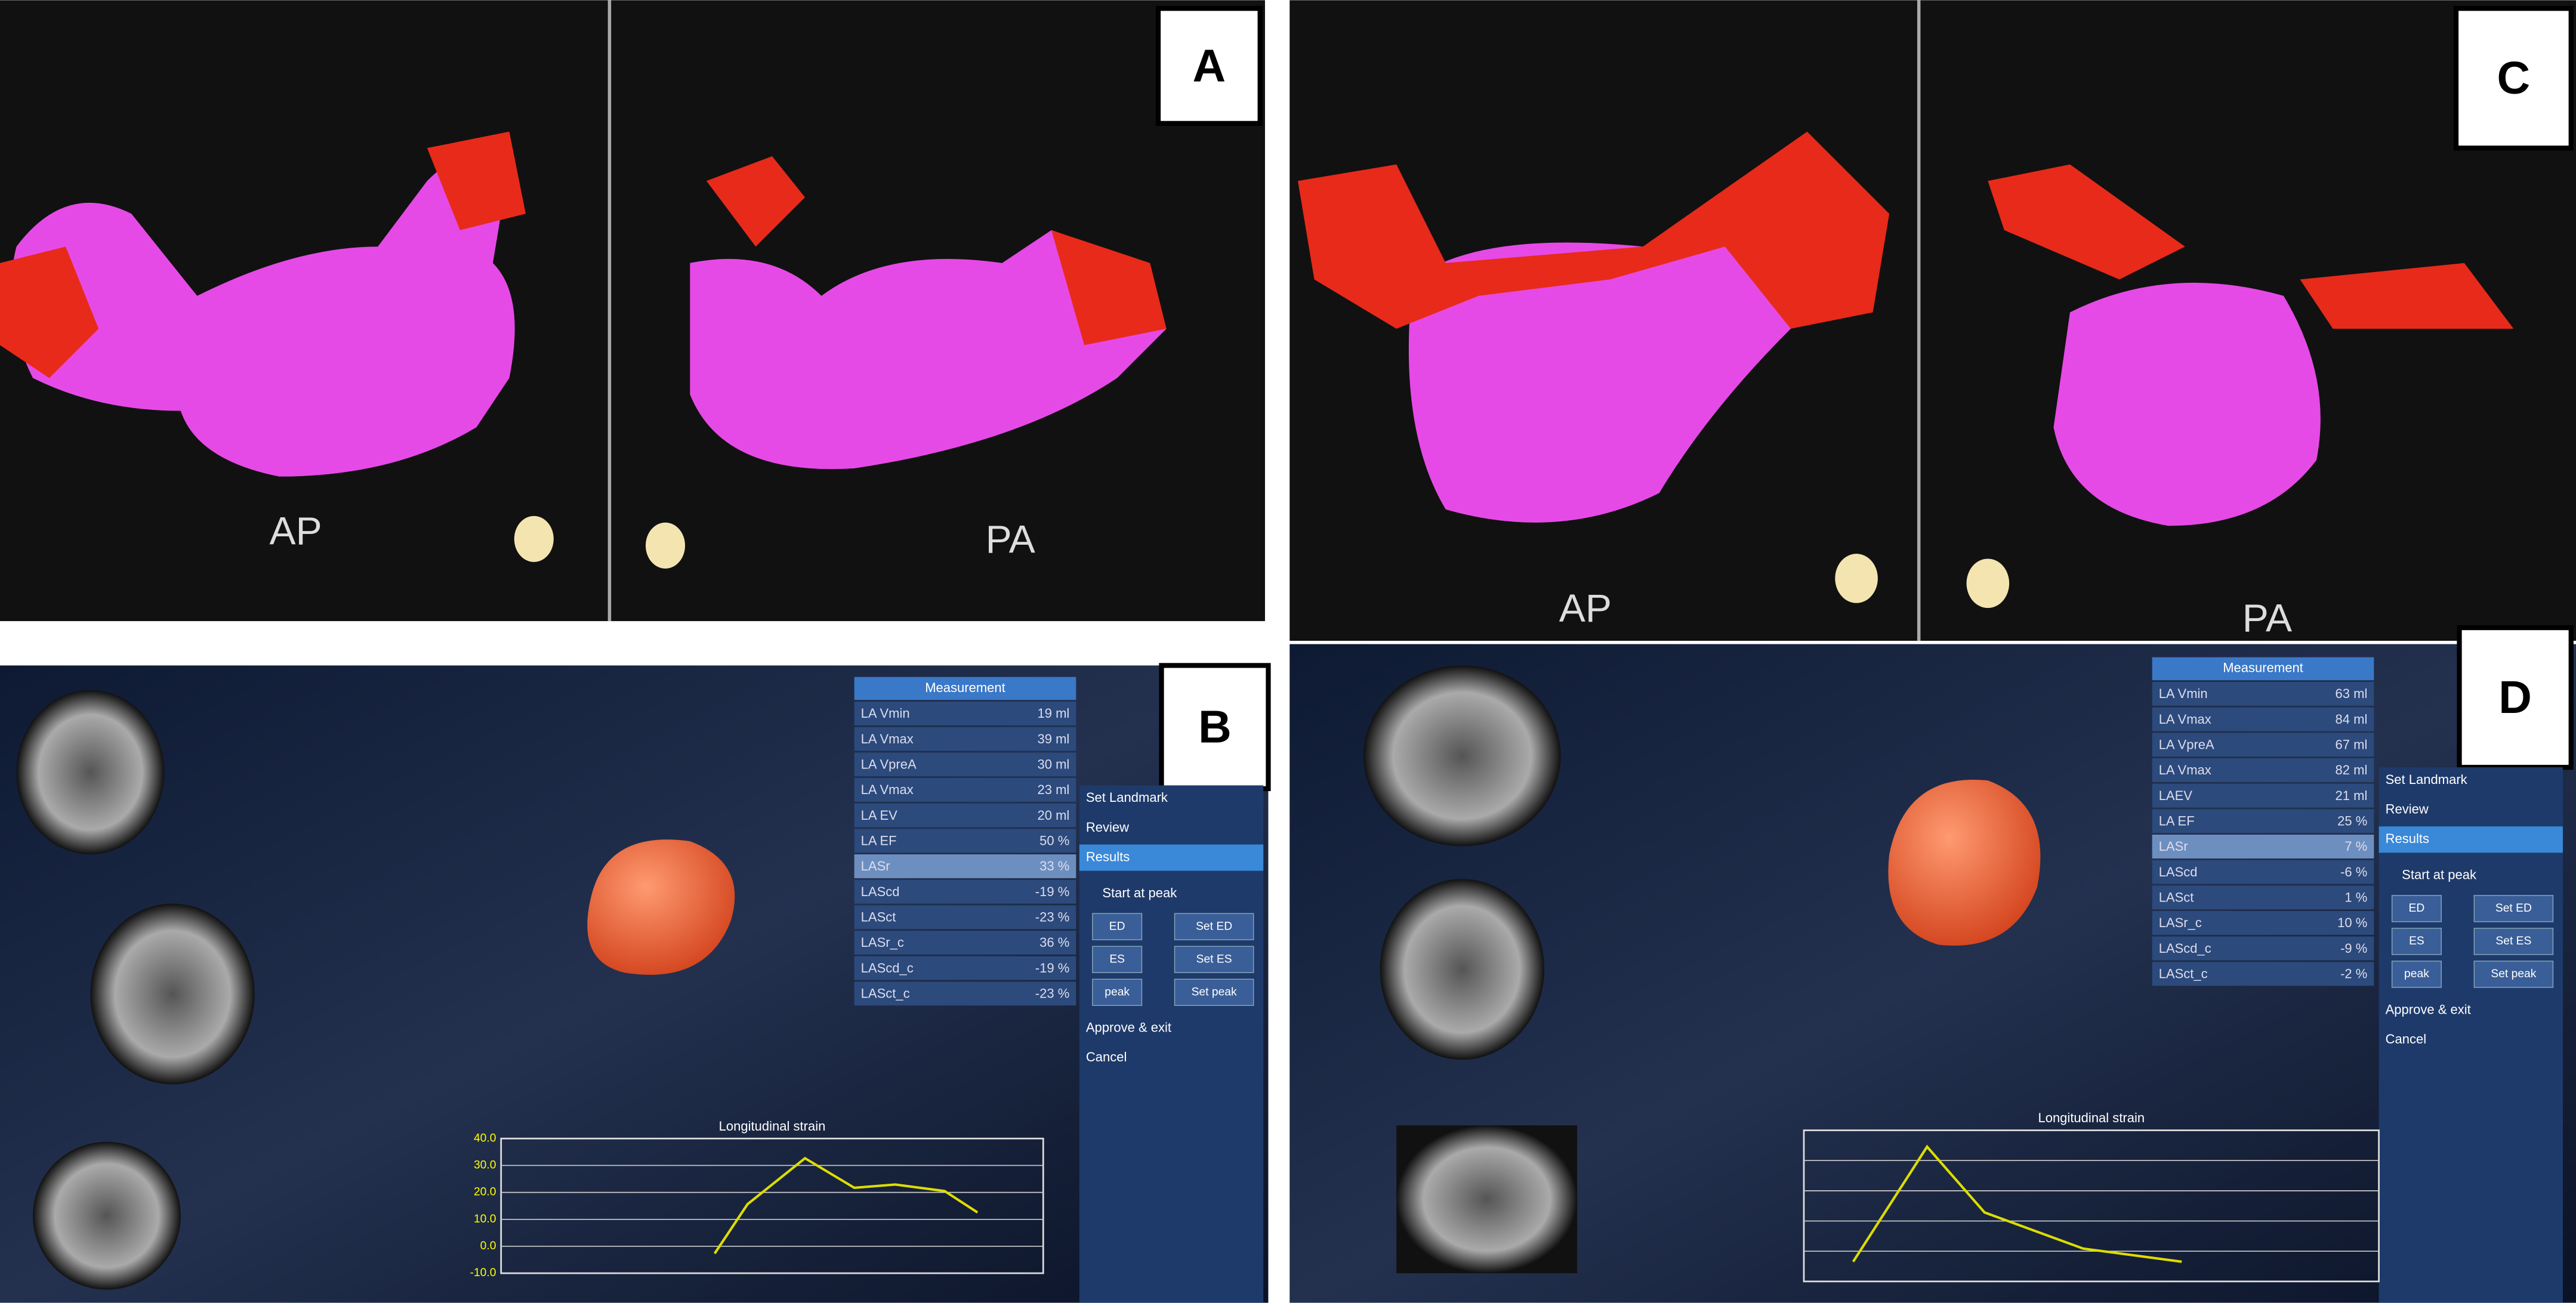 This screenshot has height=1303, width=2576. What do you see at coordinates (296, 532) in the screenshot?
I see `view-label: AP` at bounding box center [296, 532].